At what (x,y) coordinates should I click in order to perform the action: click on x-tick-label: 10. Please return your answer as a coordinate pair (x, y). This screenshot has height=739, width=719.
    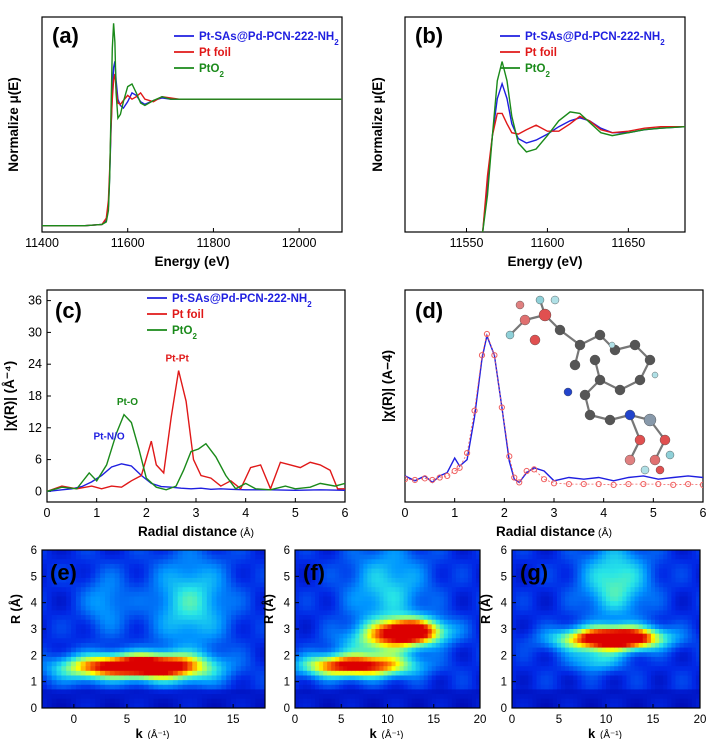
    Looking at the image, I should click on (606, 720).